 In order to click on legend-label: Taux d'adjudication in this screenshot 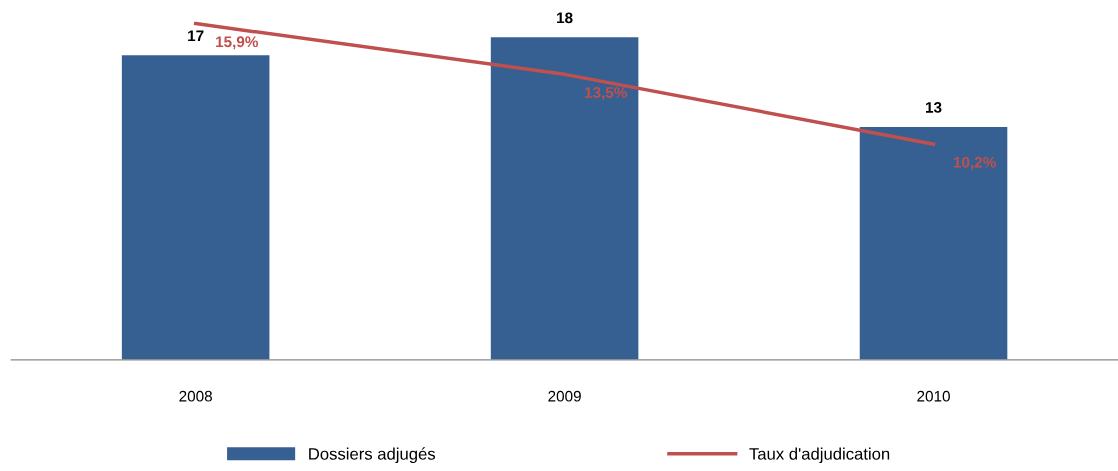, I will do `click(819, 455)`.